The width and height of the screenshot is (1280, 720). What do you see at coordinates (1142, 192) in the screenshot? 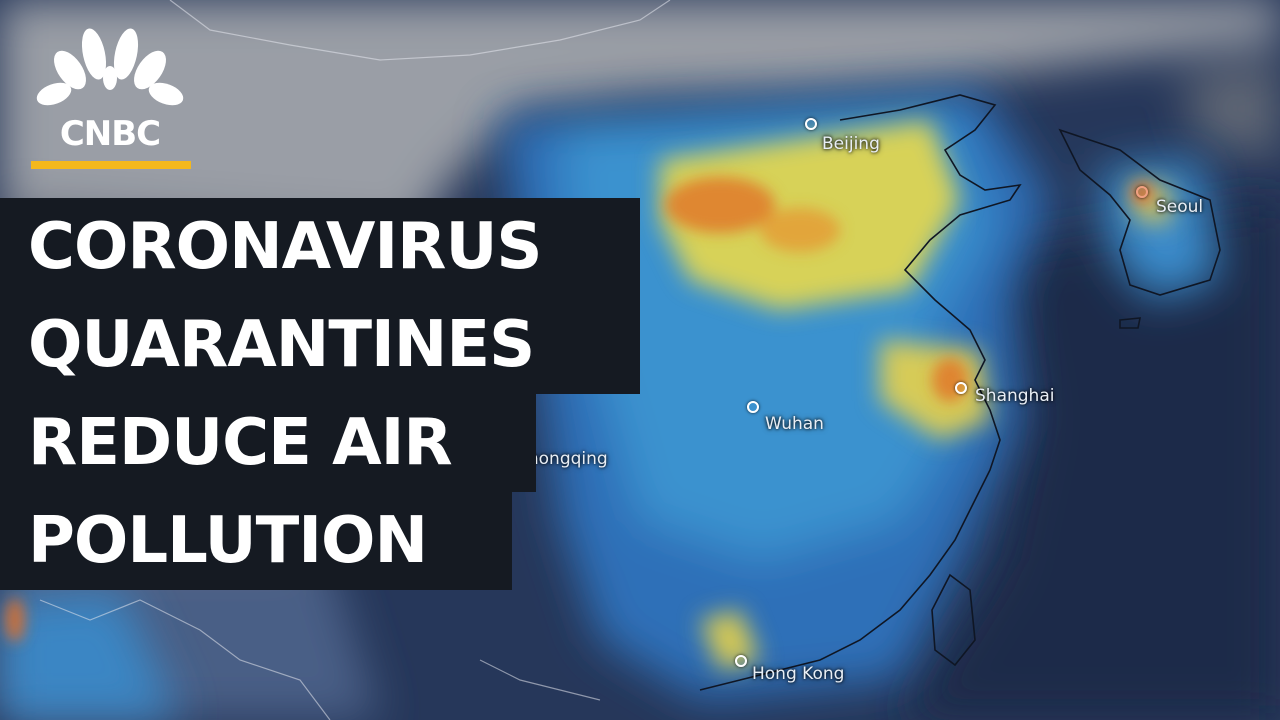
I see `seoul-marker` at bounding box center [1142, 192].